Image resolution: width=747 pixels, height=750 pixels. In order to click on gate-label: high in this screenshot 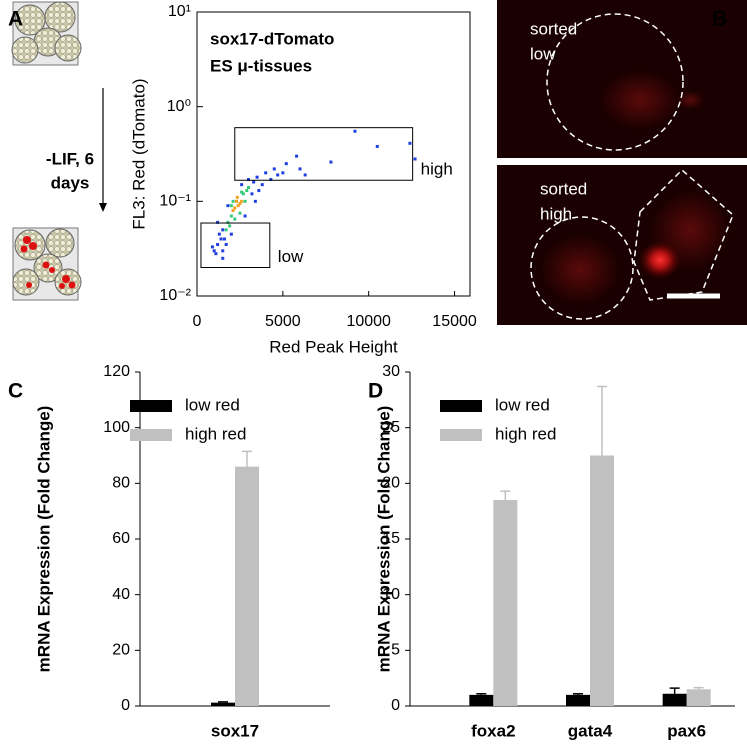, I will do `click(437, 169)`.